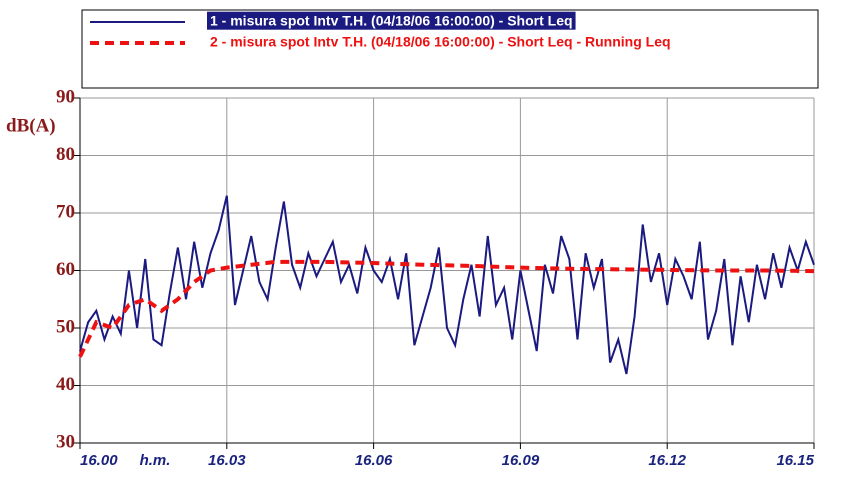 This screenshot has width=847, height=485. Describe the element at coordinates (374, 460) in the screenshot. I see `x-tick-label: 16.06` at that location.